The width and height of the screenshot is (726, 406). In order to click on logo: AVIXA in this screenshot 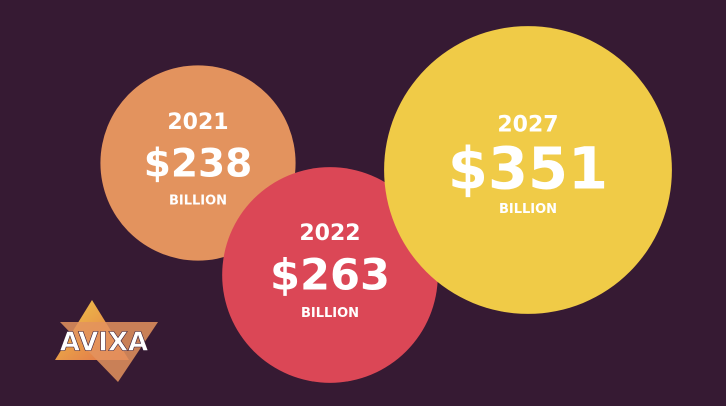, I will do `click(106, 341)`.